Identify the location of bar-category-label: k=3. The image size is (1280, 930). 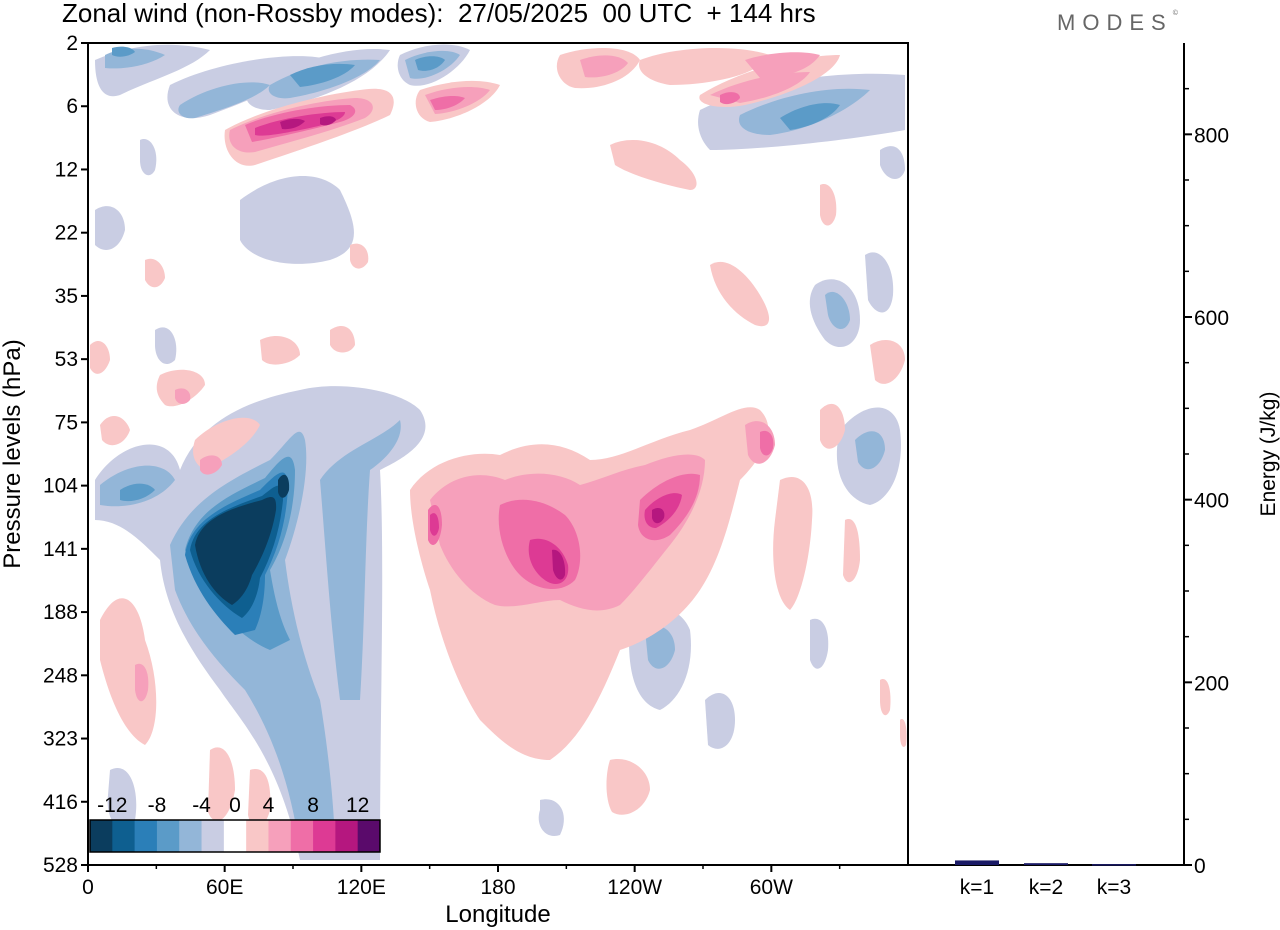
(1114, 887).